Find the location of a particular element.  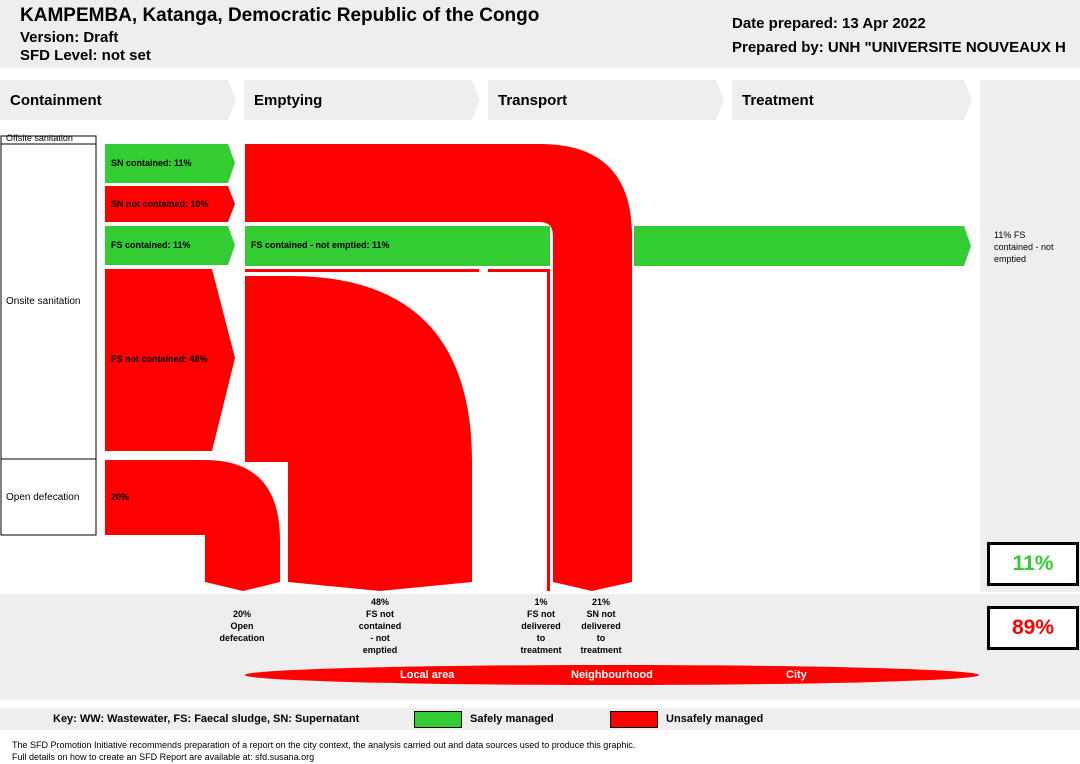

onsite-sanitation-label: Onsite sanitation is located at coordinates (43, 301).